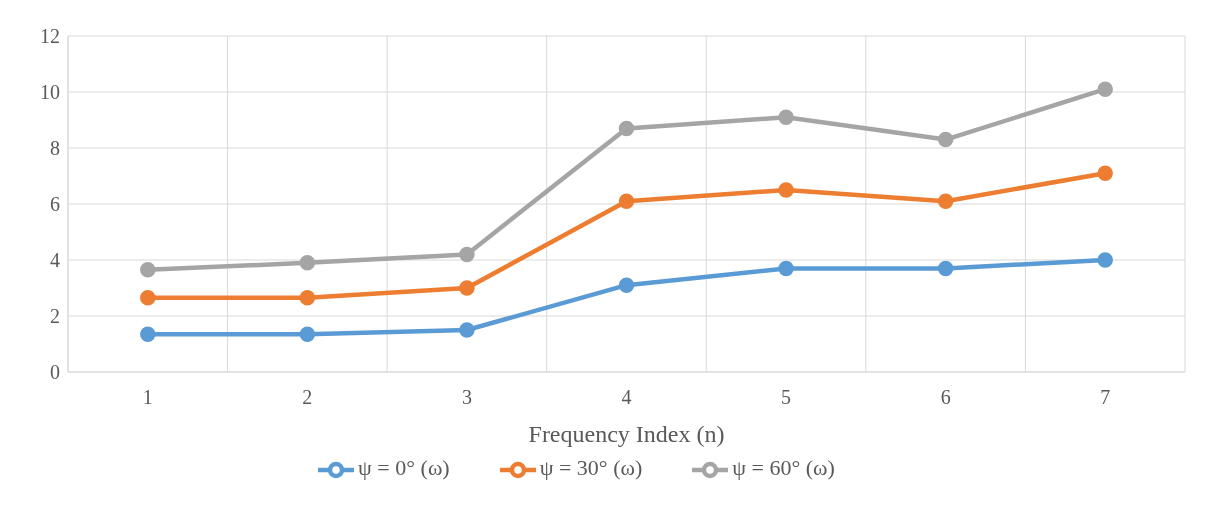 The width and height of the screenshot is (1213, 507). What do you see at coordinates (783, 468) in the screenshot?
I see `legend-label: ψ = 60° (ω)` at bounding box center [783, 468].